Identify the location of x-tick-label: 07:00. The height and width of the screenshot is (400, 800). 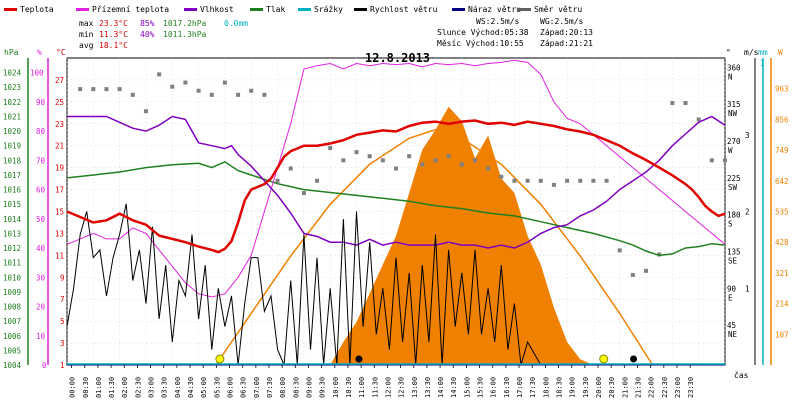
(257, 387).